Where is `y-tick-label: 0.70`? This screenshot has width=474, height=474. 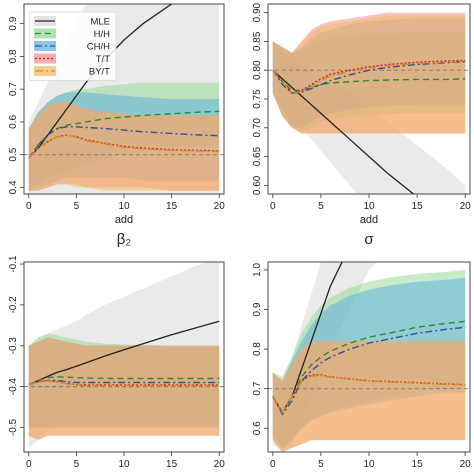
y-tick-label: 0.70 is located at coordinates (257, 128).